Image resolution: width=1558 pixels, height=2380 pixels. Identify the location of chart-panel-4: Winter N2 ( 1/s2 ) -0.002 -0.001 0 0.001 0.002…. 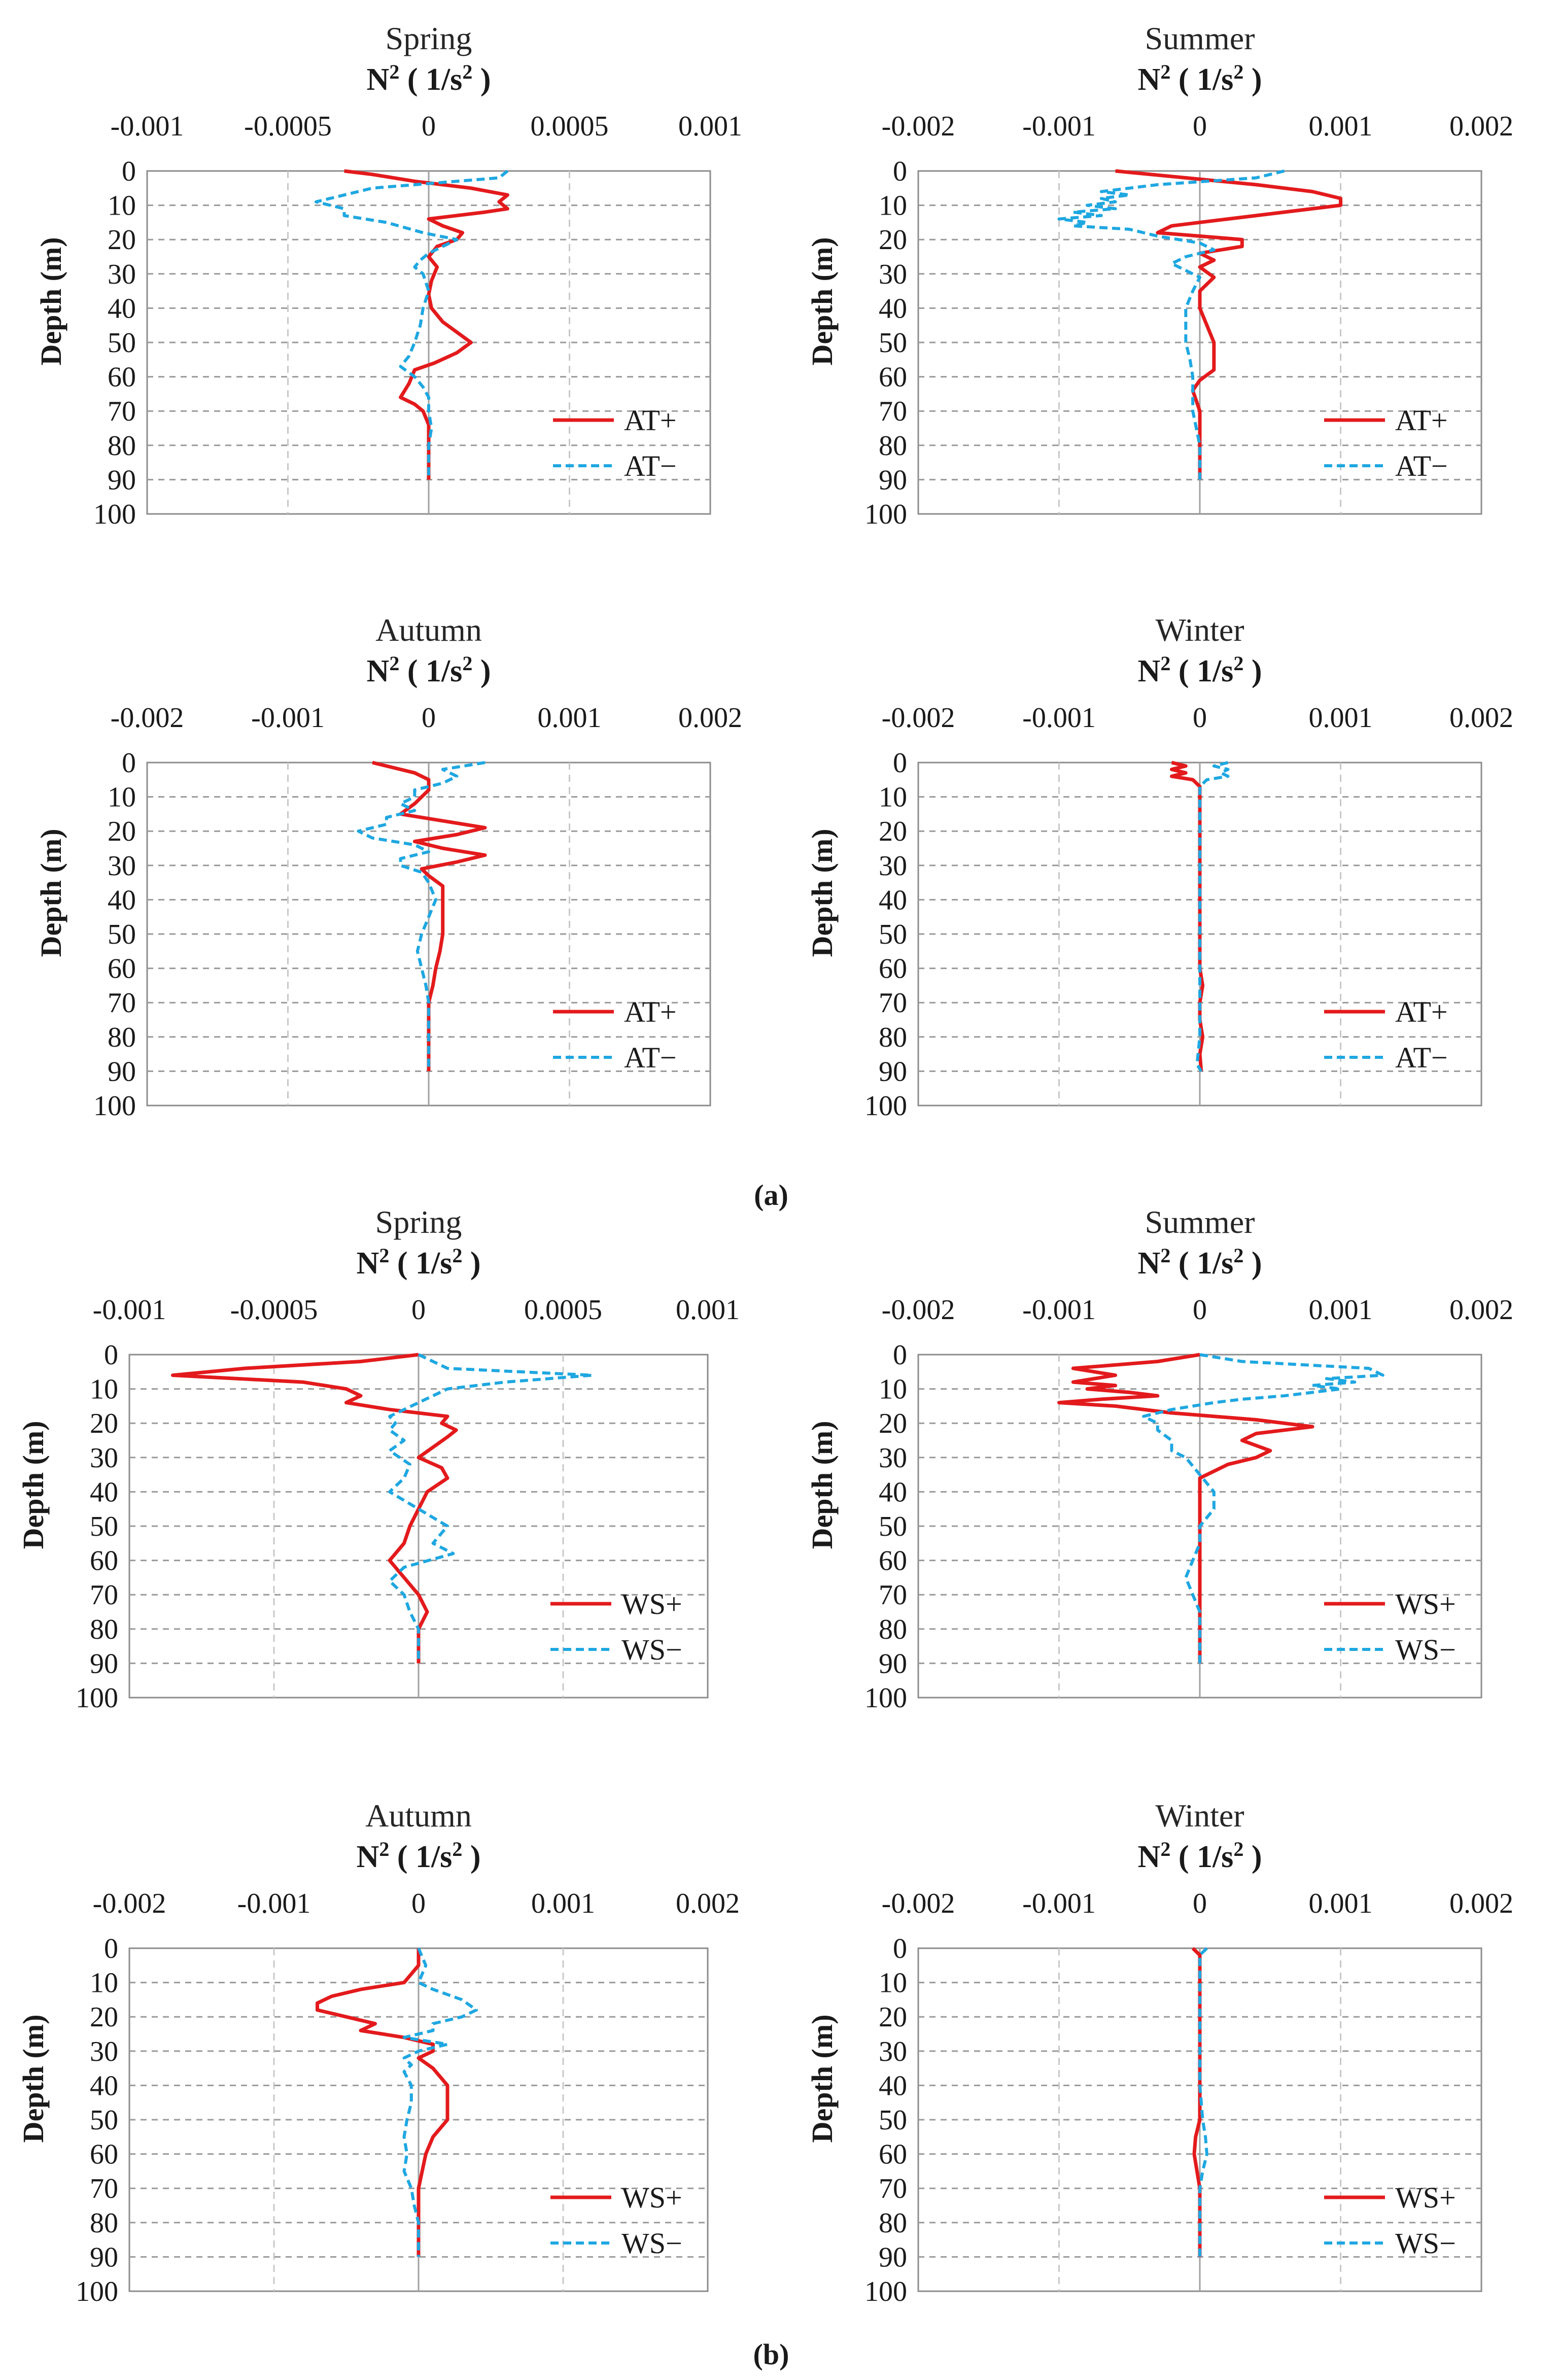
(1159, 867).